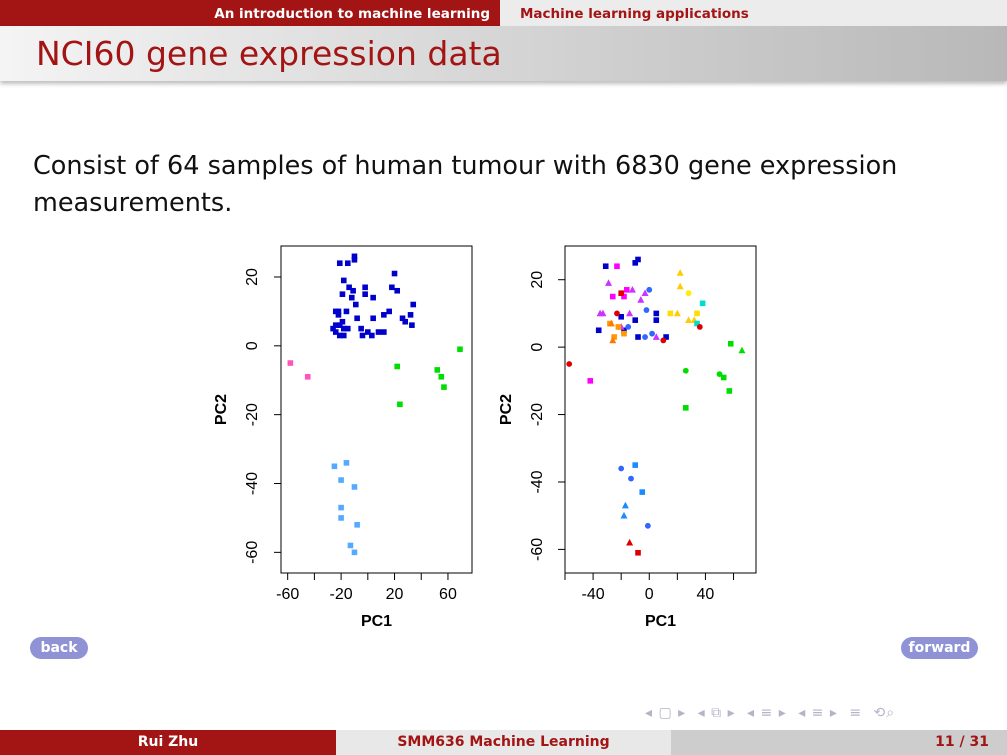 The image size is (1007, 755). I want to click on y-tick-label: -60, so click(252, 552).